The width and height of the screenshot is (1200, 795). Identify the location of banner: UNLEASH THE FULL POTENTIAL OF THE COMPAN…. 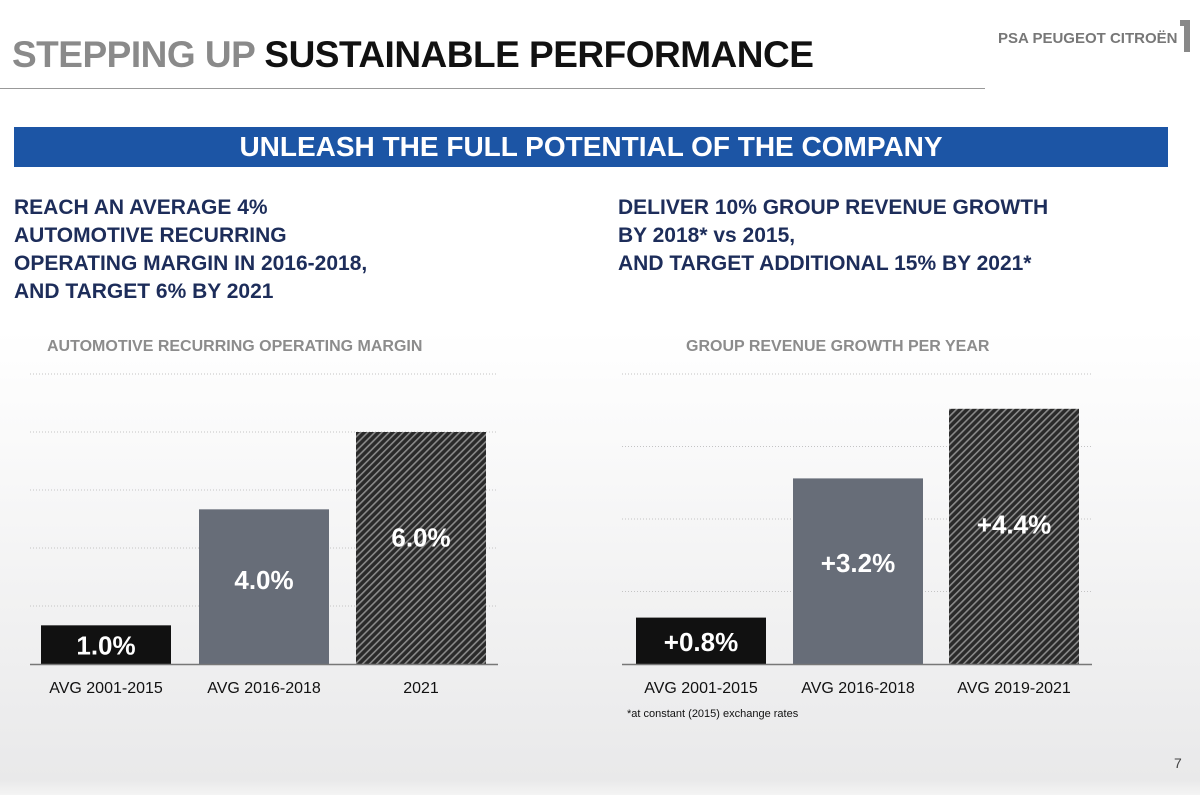
(591, 147).